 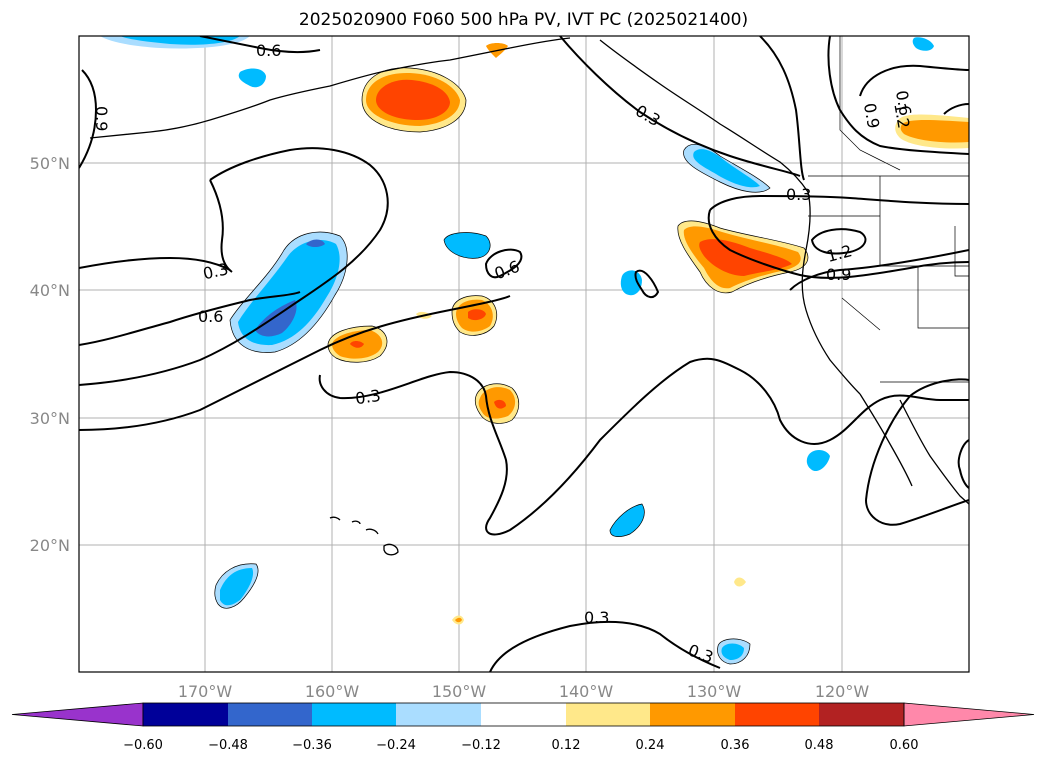 What do you see at coordinates (969, 714) in the screenshot?
I see `colorbar-extension-high` at bounding box center [969, 714].